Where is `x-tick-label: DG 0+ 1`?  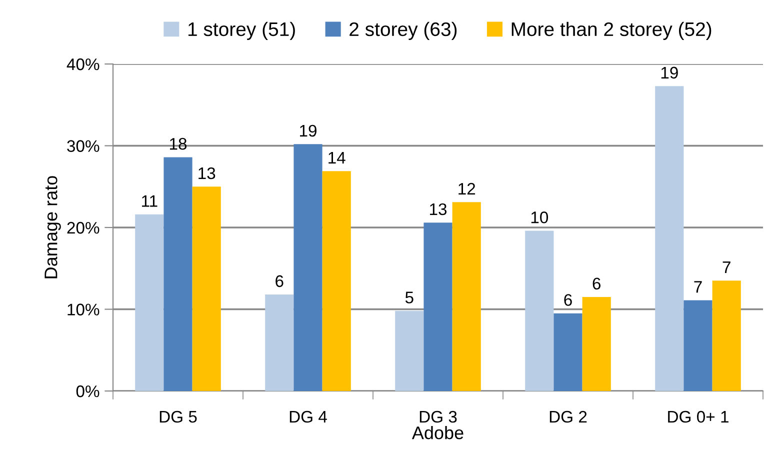
x-tick-label: DG 0+ 1 is located at coordinates (698, 416).